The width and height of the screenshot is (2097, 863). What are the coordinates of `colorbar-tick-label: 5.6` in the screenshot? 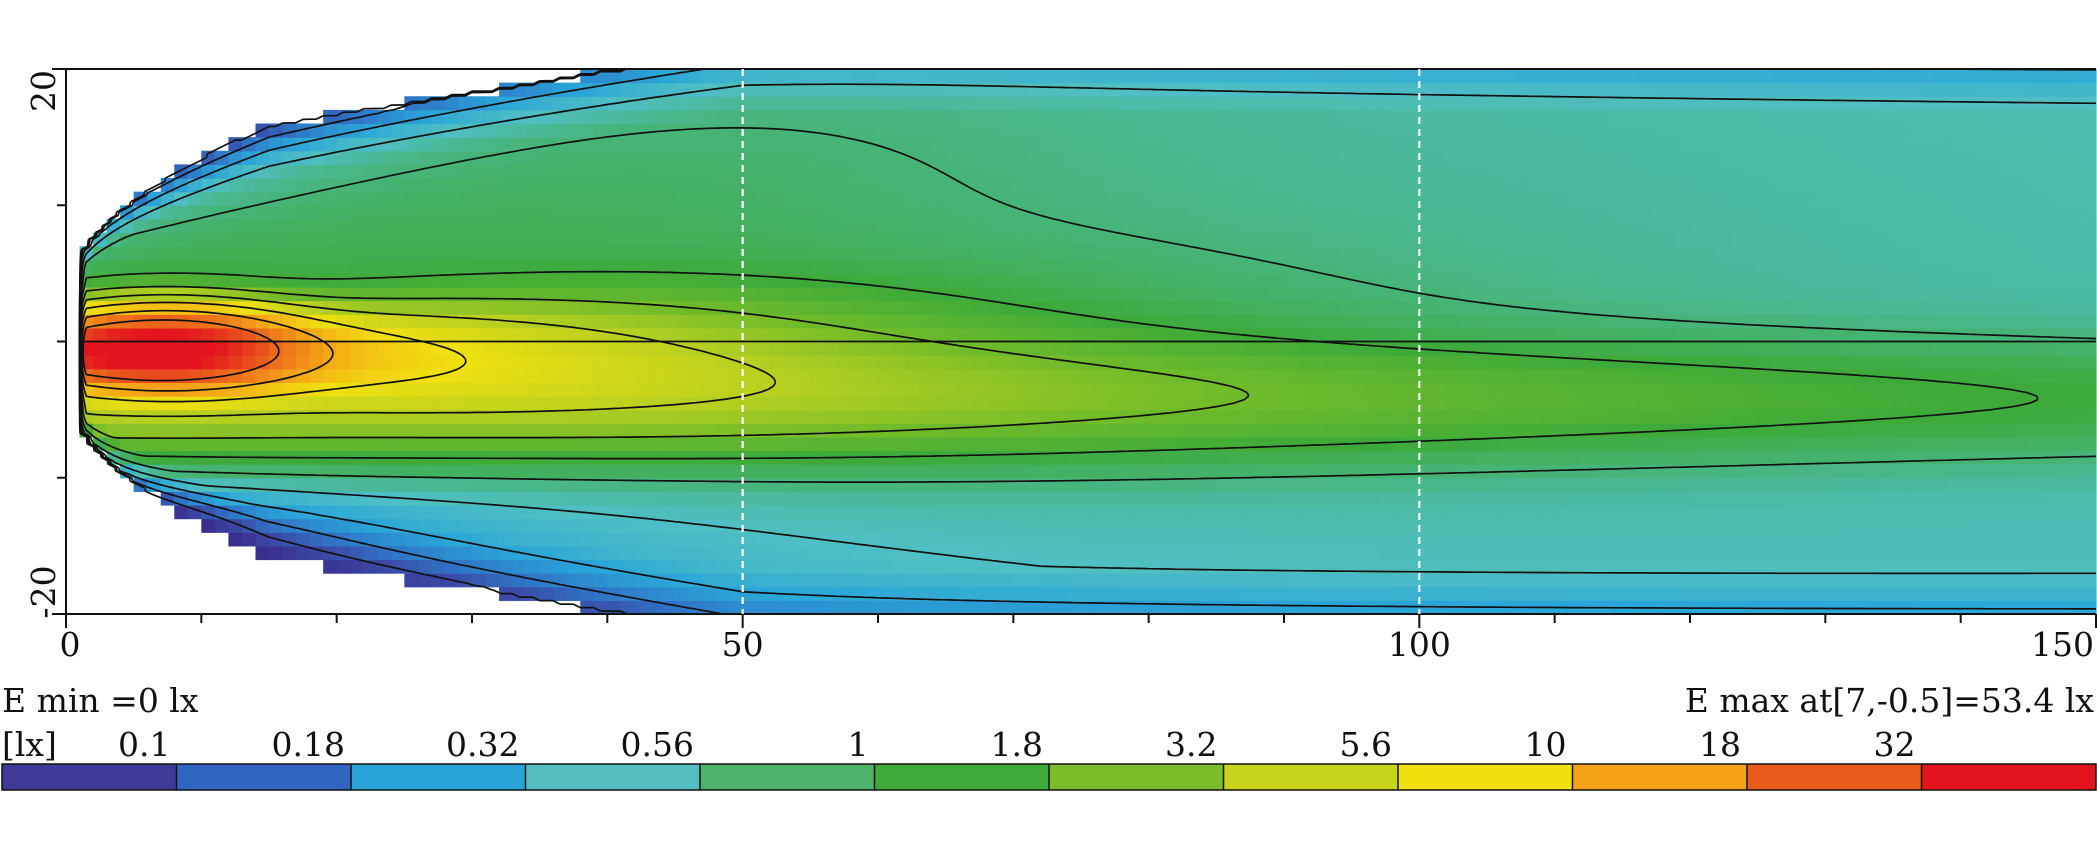 It's located at (1366, 744).